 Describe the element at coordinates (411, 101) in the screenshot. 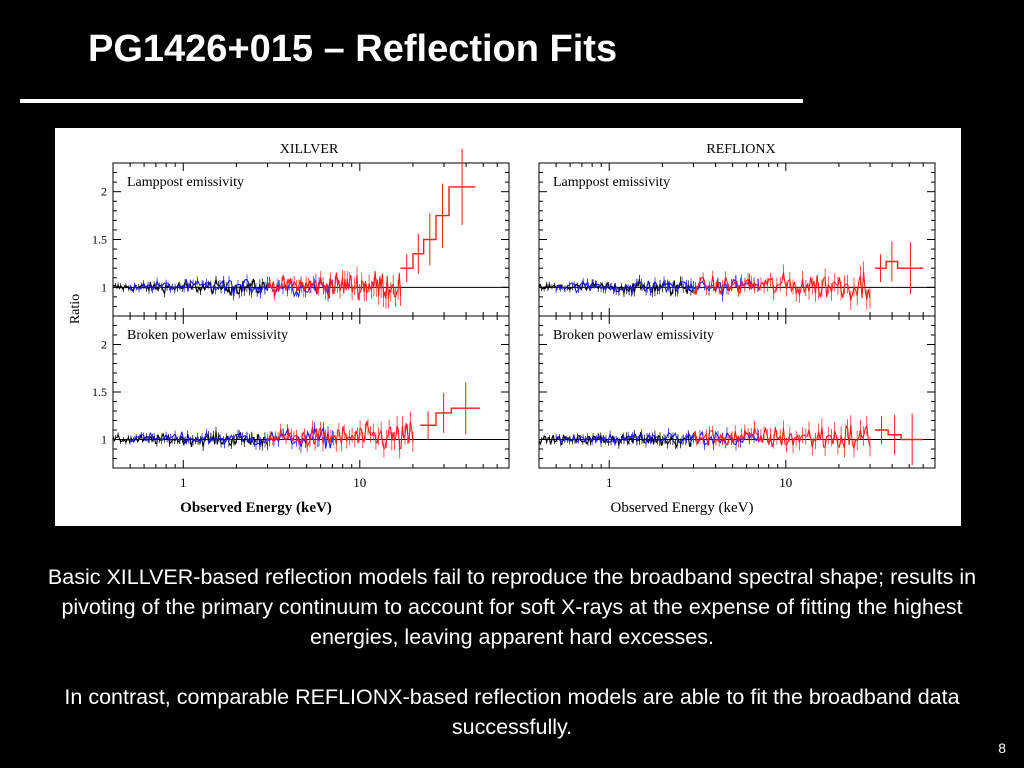

I see `title-underline` at that location.